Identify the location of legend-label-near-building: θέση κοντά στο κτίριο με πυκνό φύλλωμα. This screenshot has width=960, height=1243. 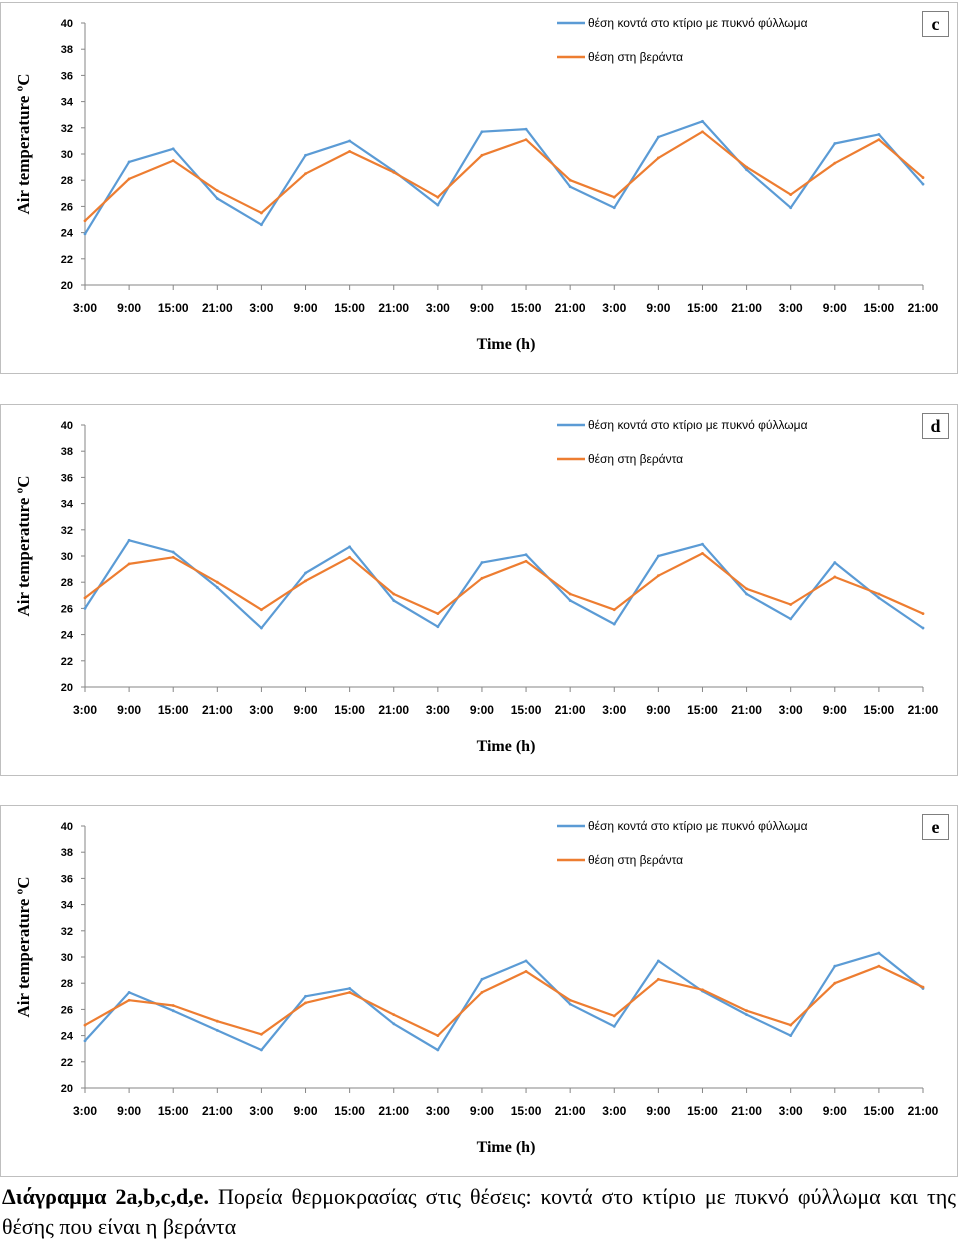
(698, 23).